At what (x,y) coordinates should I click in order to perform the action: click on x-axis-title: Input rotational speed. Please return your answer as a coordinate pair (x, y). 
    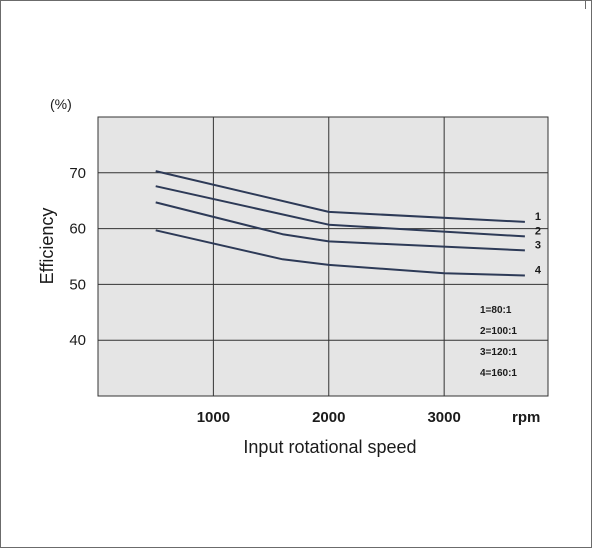
    Looking at the image, I should click on (329, 447).